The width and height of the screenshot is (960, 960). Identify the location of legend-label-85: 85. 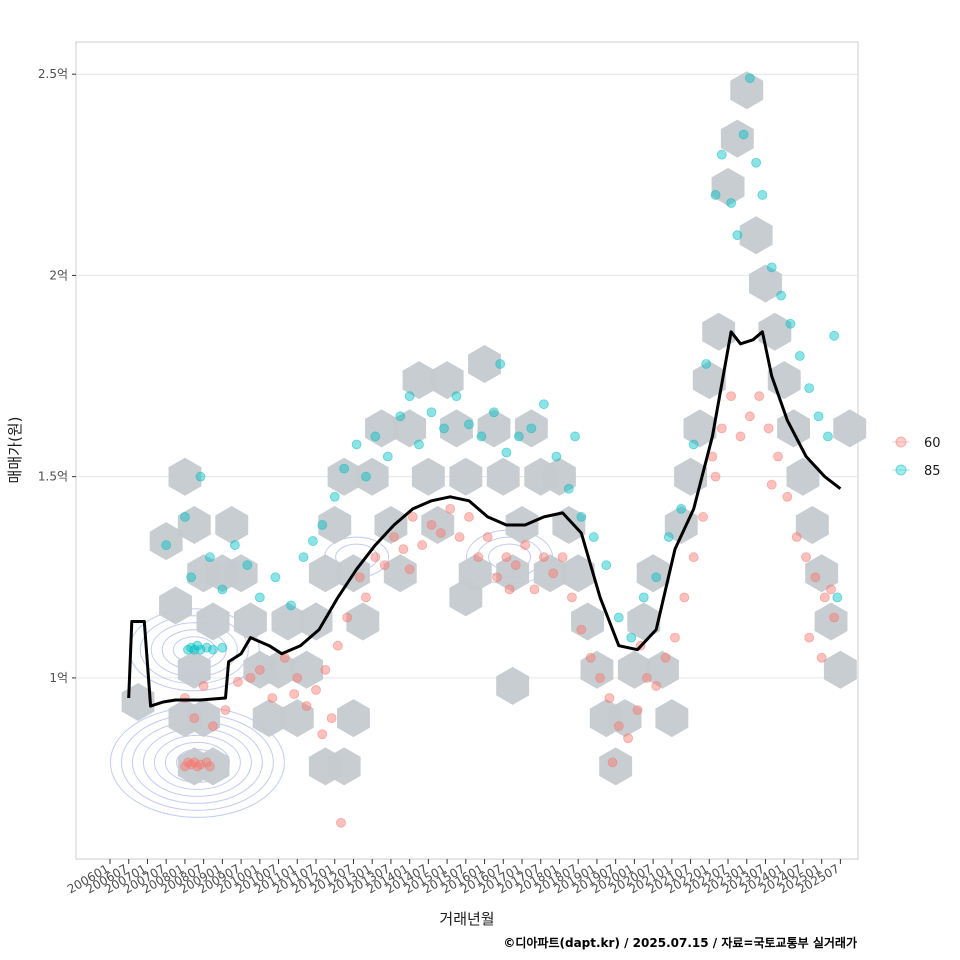
(932, 471).